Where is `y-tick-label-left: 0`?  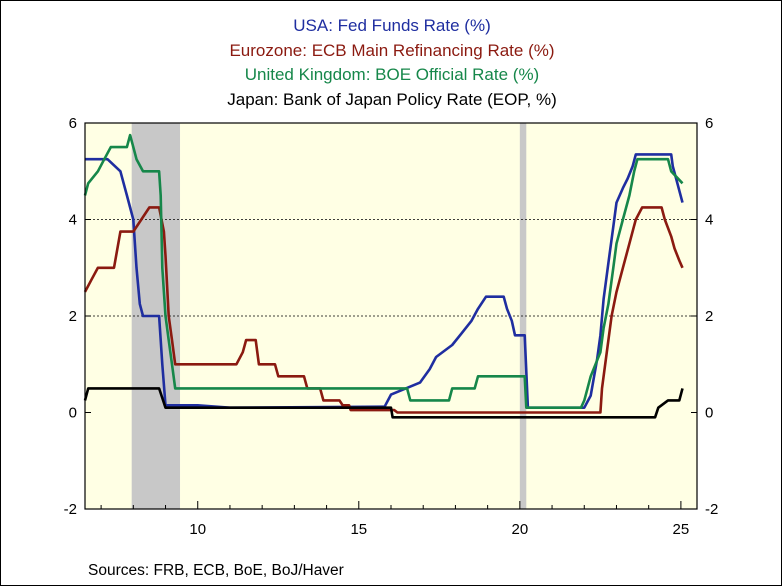
y-tick-label-left: 0 is located at coordinates (73, 413).